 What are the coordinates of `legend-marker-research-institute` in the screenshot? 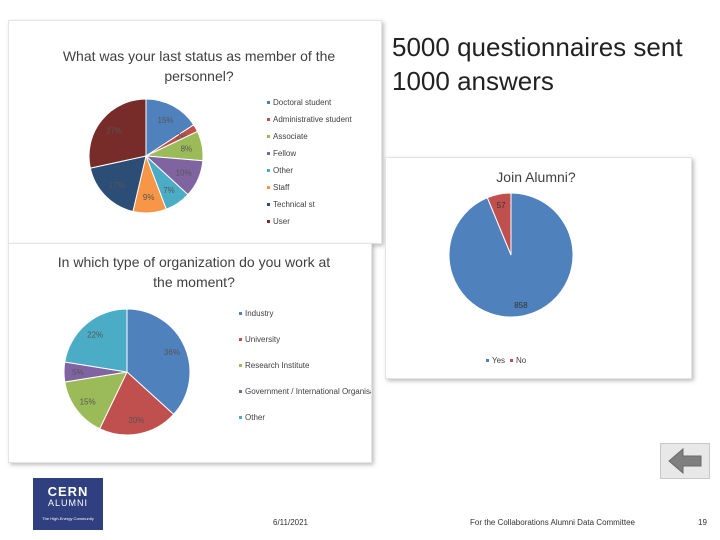 It's located at (240, 365).